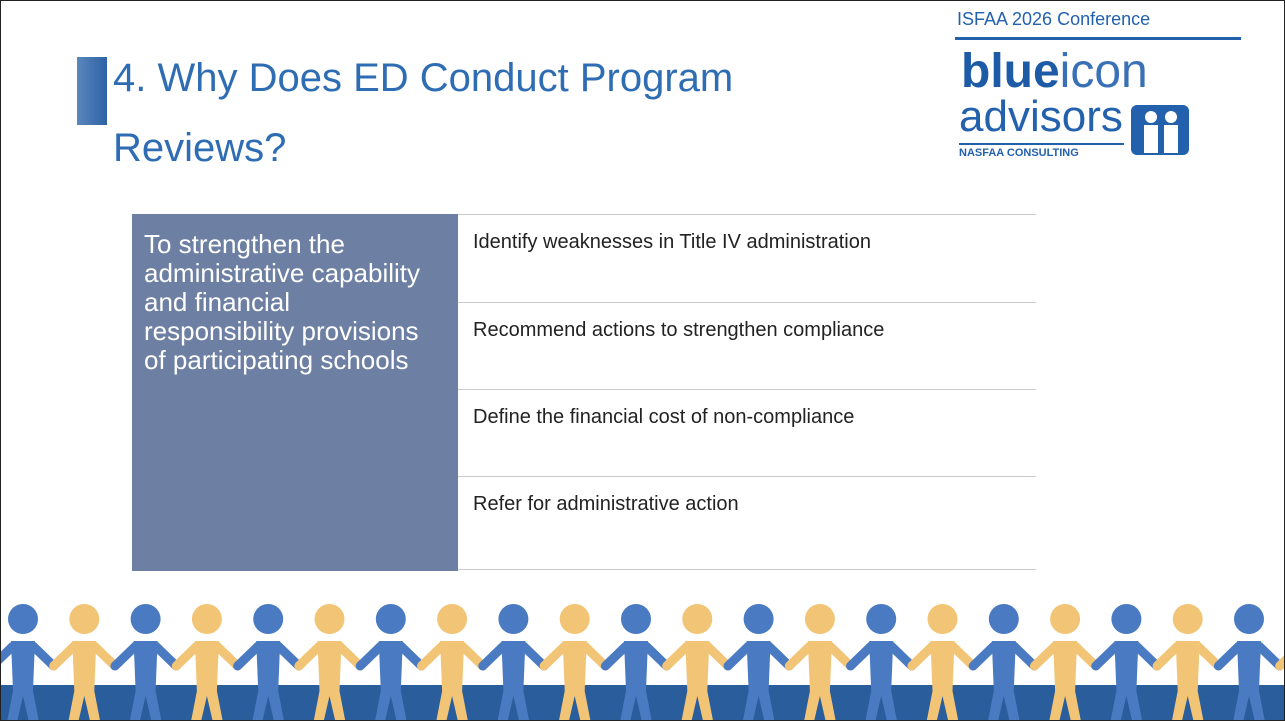 The width and height of the screenshot is (1285, 721). Describe the element at coordinates (1019, 153) in the screenshot. I see `logo-tagline: NASFAA CONSULTING` at that location.